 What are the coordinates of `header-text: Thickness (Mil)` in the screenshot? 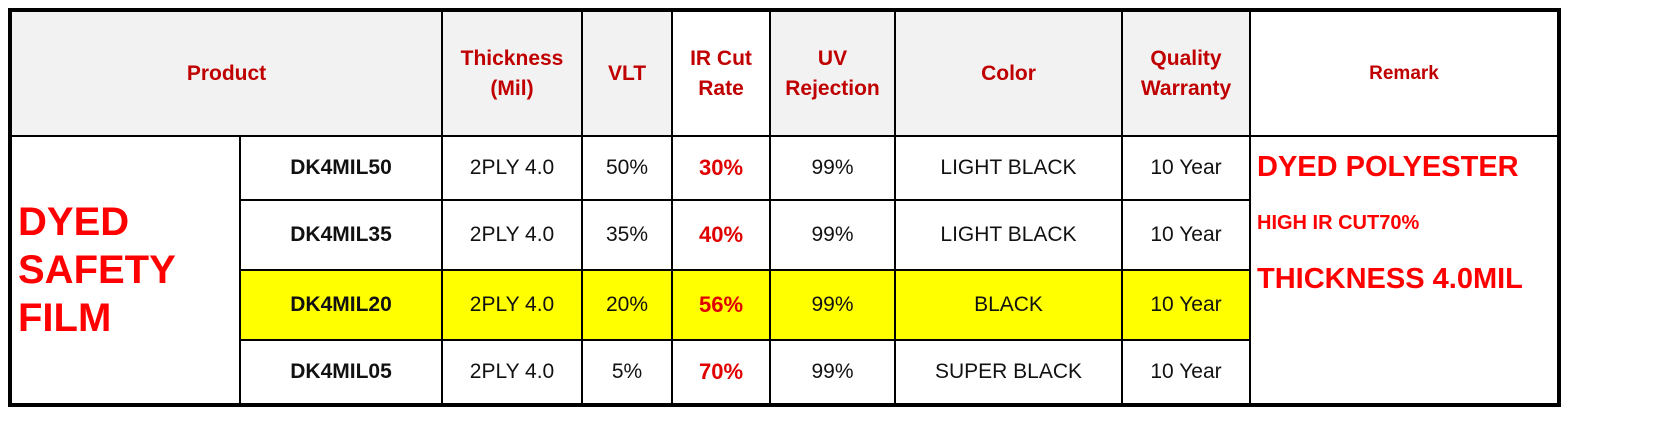 It's located at (512, 73).